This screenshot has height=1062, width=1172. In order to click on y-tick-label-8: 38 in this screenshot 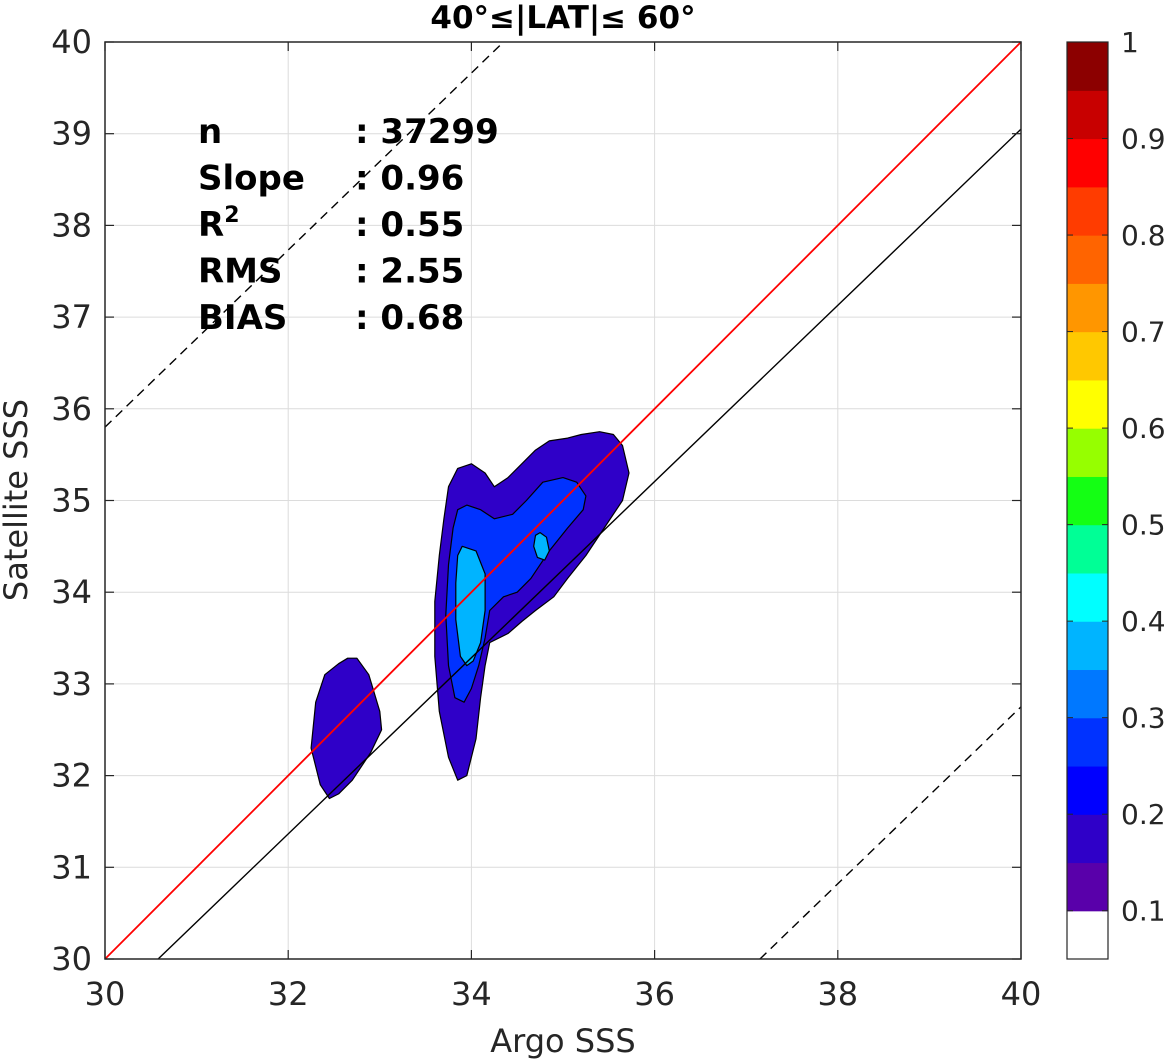, I will do `click(71, 225)`.